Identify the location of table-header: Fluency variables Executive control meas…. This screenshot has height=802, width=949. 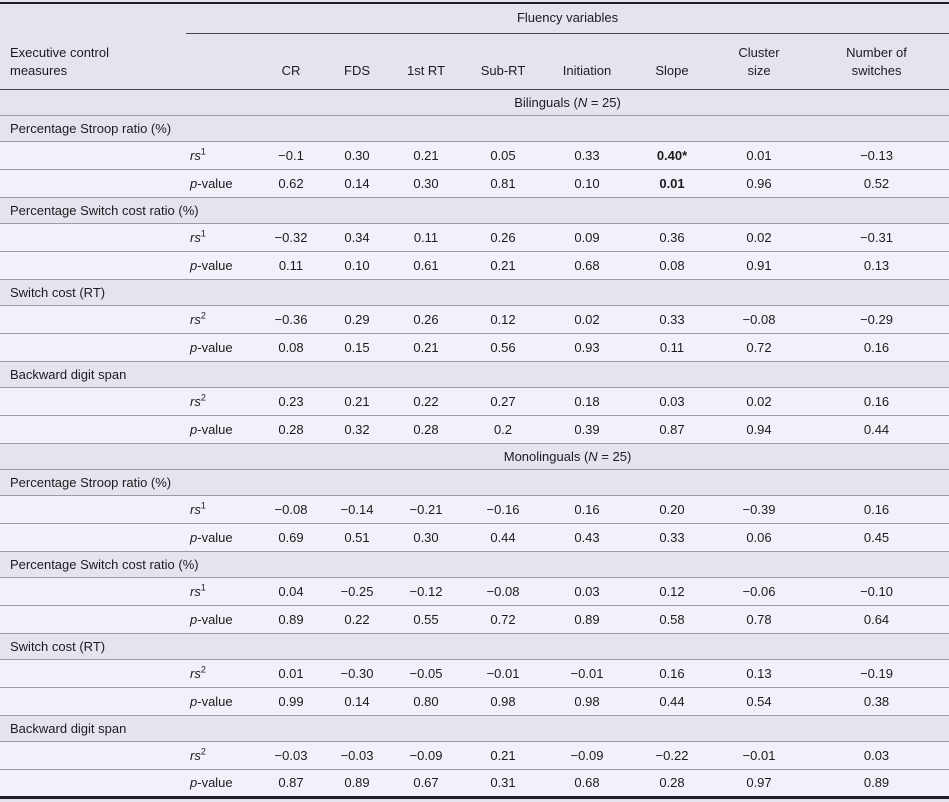
(474, 46).